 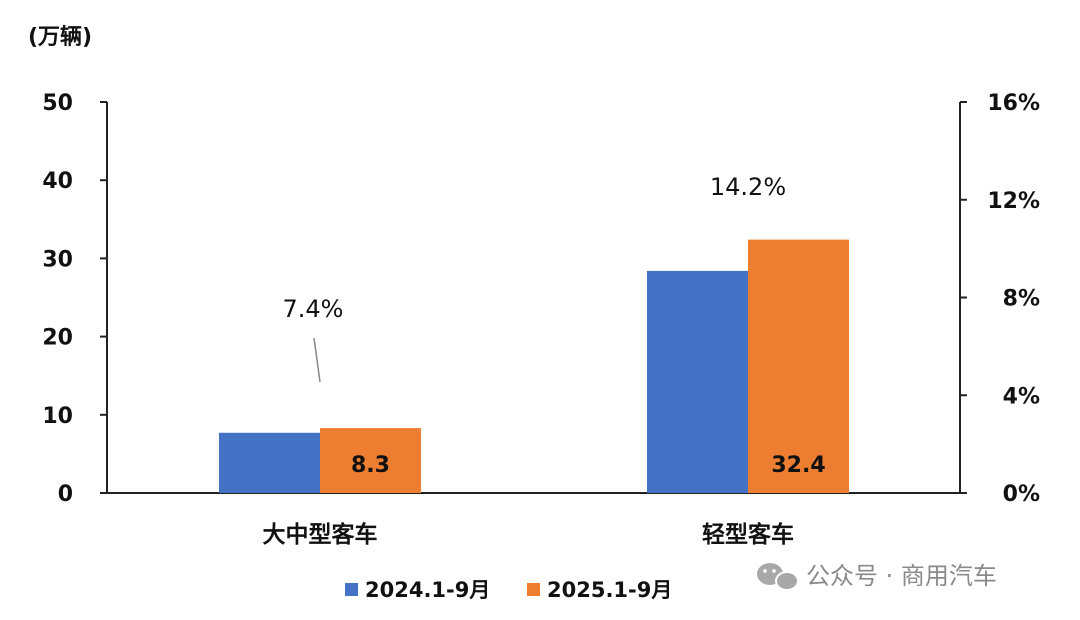 What do you see at coordinates (1000, 299) in the screenshot?
I see `y-axis-right-ticks: 0% 4% 8% 12% 16%` at bounding box center [1000, 299].